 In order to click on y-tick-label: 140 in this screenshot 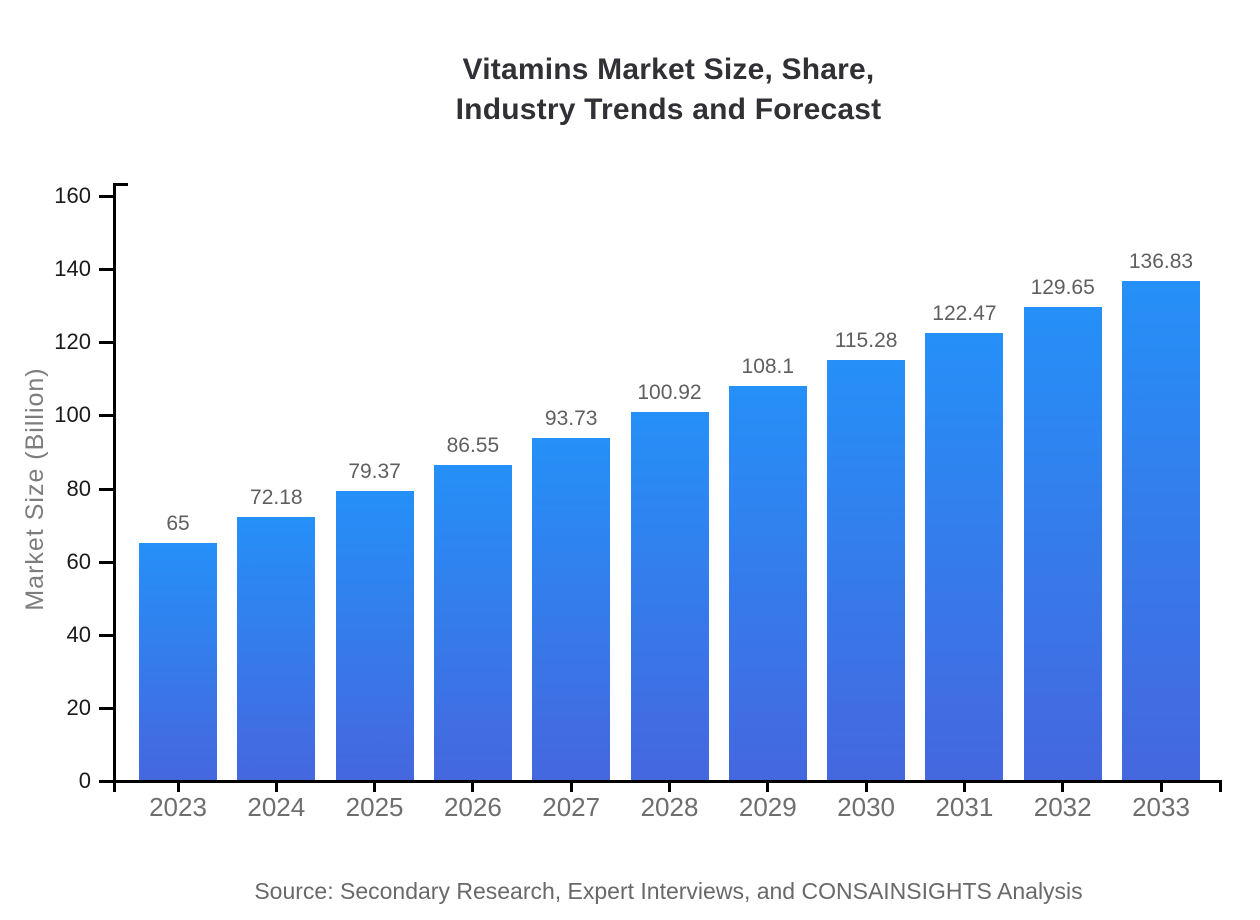, I will do `click(72, 269)`.